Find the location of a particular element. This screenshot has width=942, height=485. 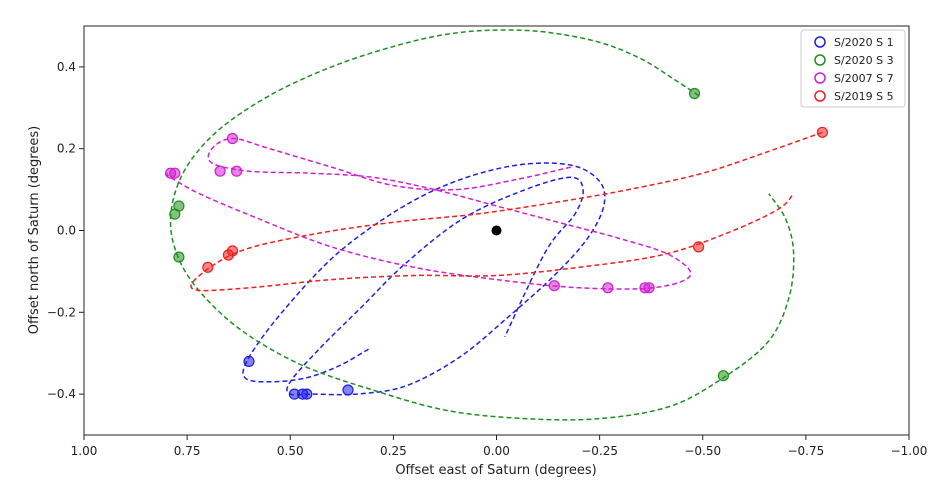

x-tick-label: 0.00 is located at coordinates (496, 451).